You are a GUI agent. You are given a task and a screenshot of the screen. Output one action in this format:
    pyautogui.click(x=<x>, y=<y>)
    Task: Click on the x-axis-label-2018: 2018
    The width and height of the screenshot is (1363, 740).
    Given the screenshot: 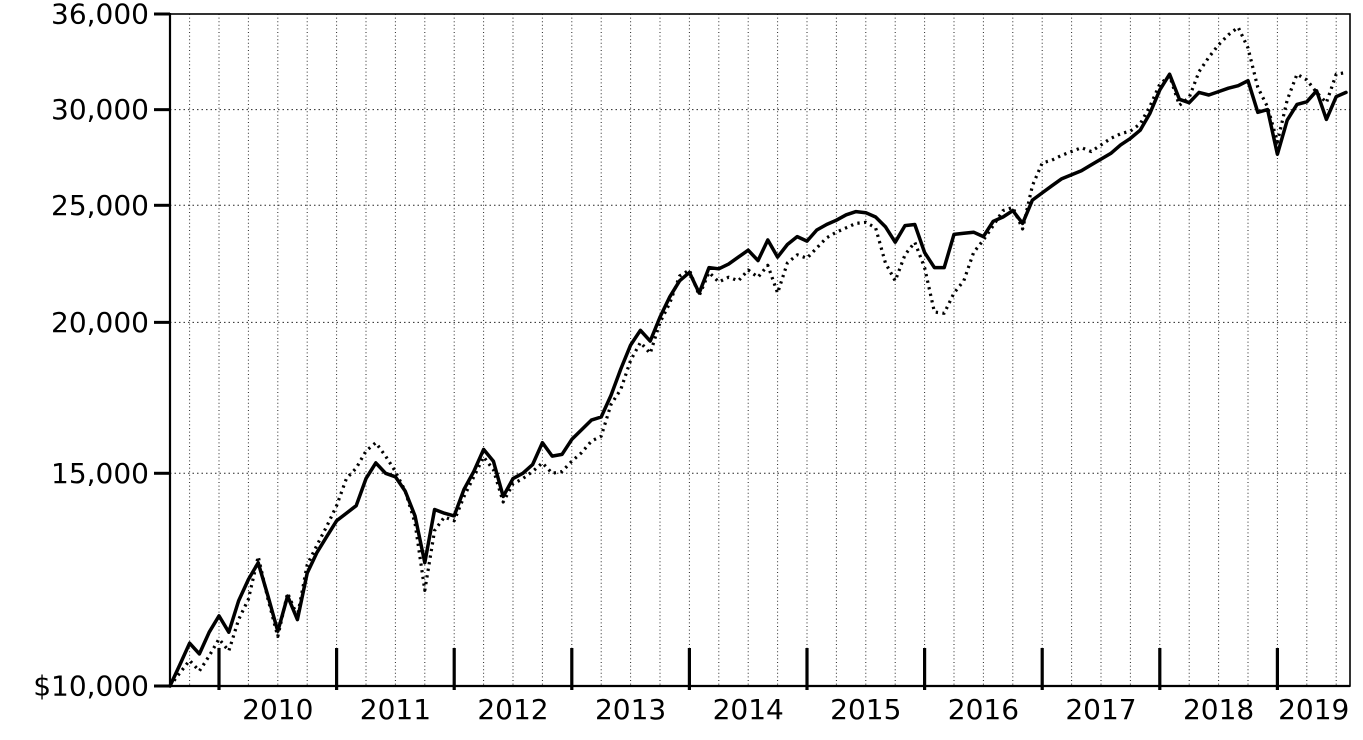 What is the action you would take?
    pyautogui.click(x=1218, y=709)
    